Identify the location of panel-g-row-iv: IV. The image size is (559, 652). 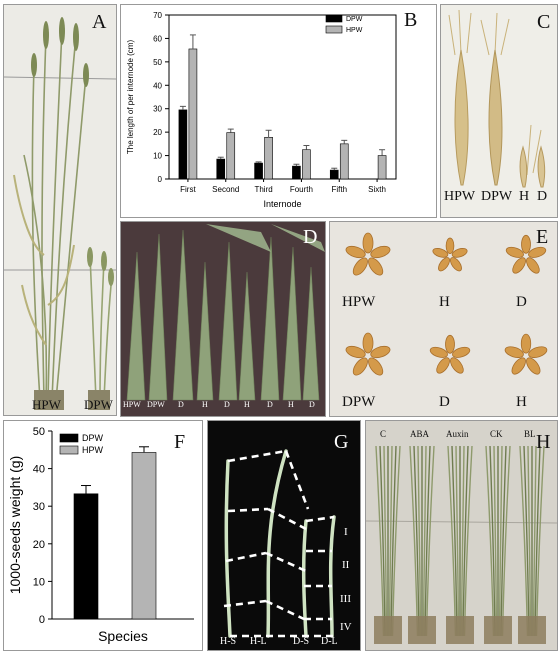
(346, 627).